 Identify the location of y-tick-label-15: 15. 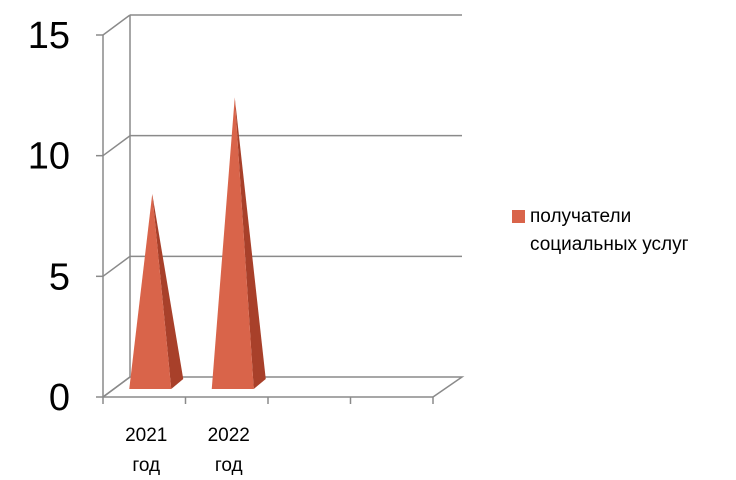
(49, 36).